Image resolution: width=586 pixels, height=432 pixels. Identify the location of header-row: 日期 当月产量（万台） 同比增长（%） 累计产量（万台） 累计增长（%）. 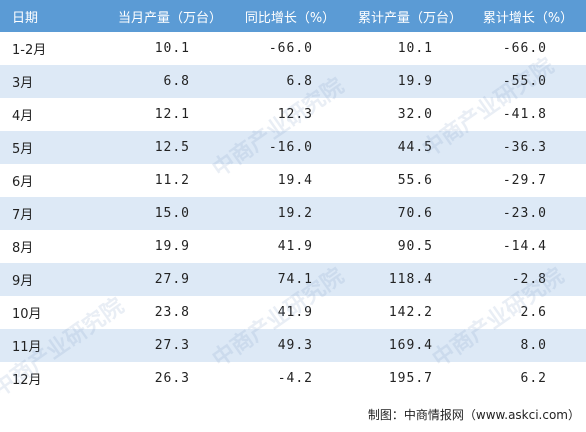
(293, 16).